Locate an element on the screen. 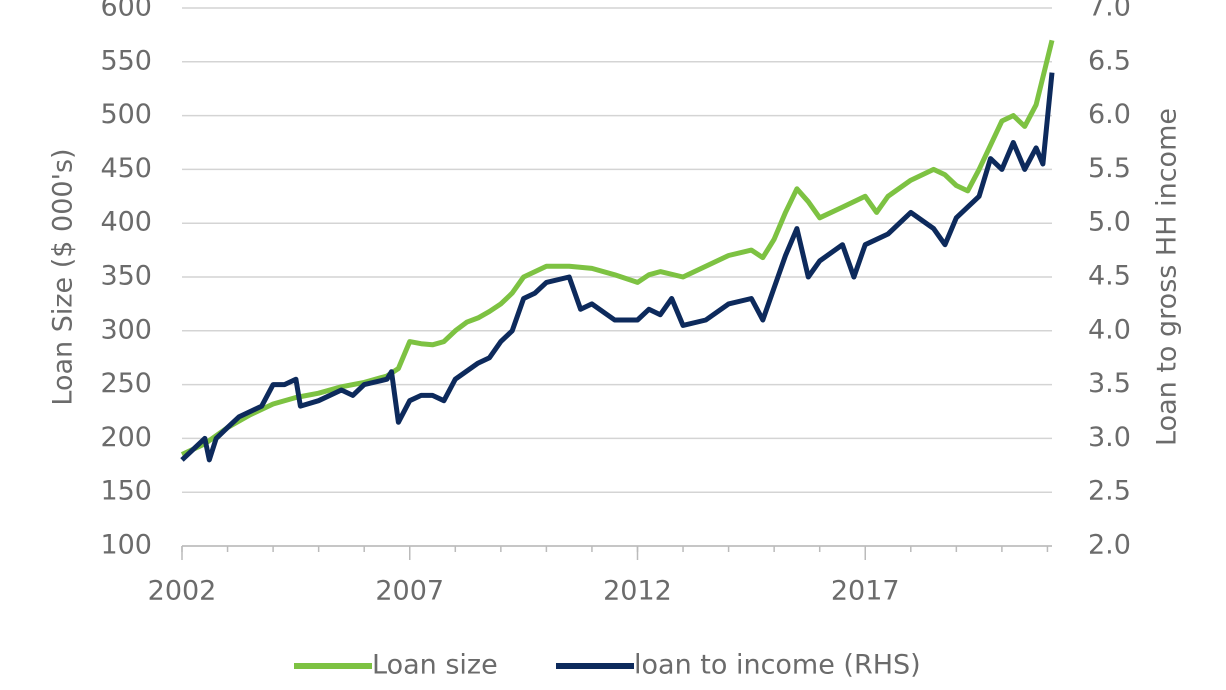 Image resolution: width=1226 pixels, height=690 pixels. y2-tick-label: 4.0 is located at coordinates (1109, 329).